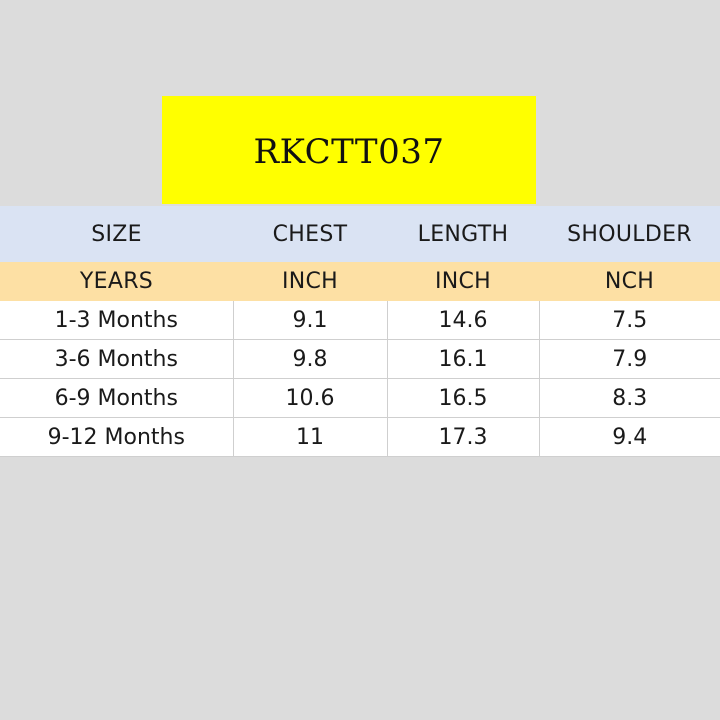 The width and height of the screenshot is (720, 720). I want to click on cell-chest: 9.1, so click(310, 320).